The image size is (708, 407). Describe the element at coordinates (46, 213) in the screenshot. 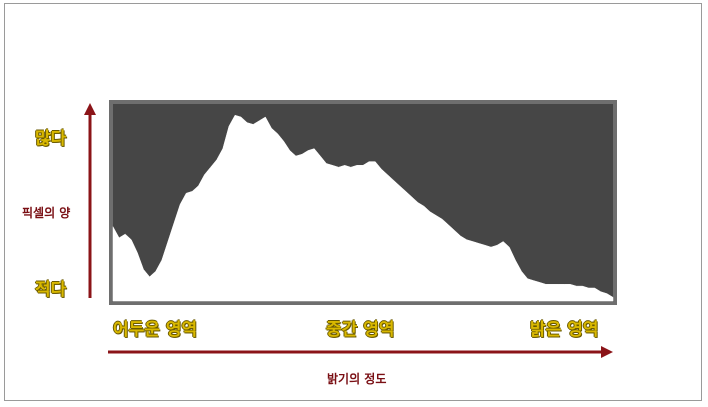

I see `label-pixel-amount: 픽셀의 양` at that location.